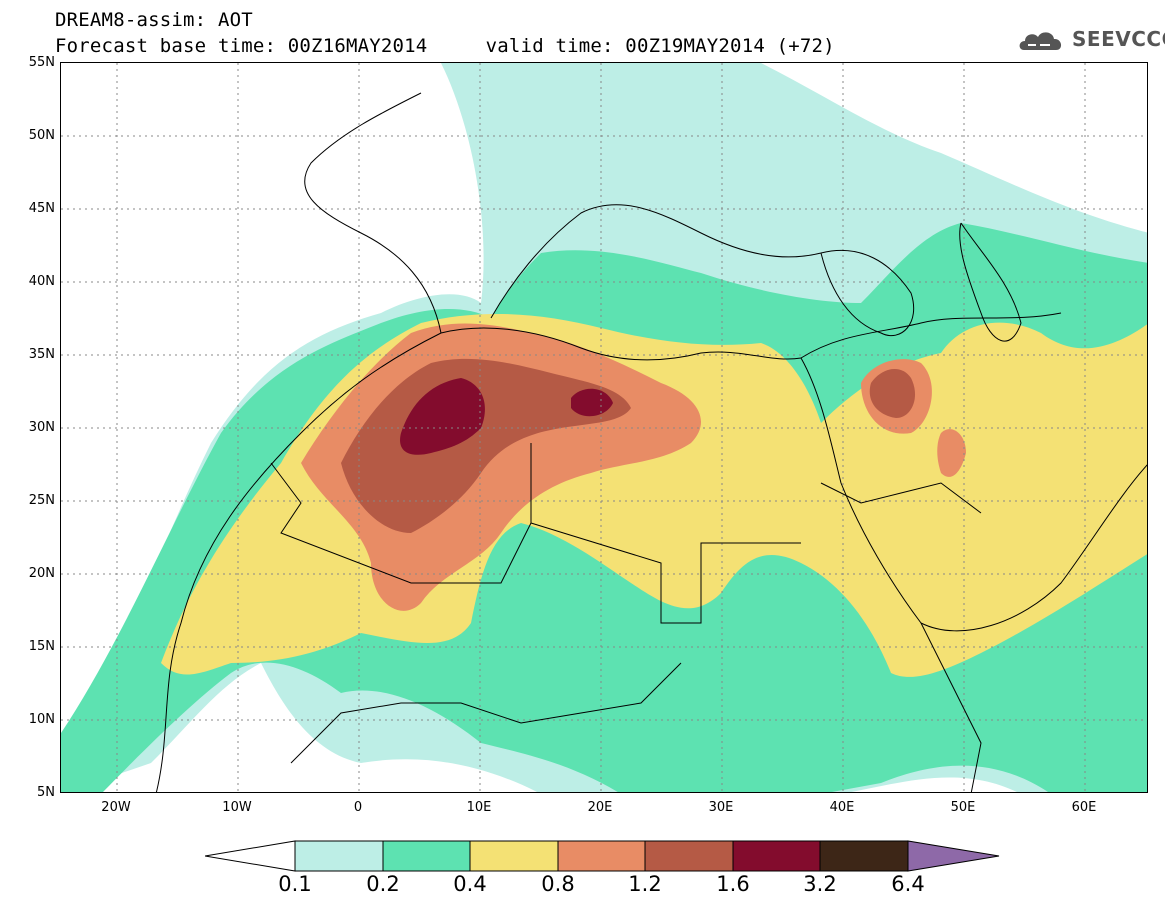 Image resolution: width=1165 pixels, height=905 pixels. Describe the element at coordinates (116, 807) in the screenshot. I see `lon-label: 20W` at that location.